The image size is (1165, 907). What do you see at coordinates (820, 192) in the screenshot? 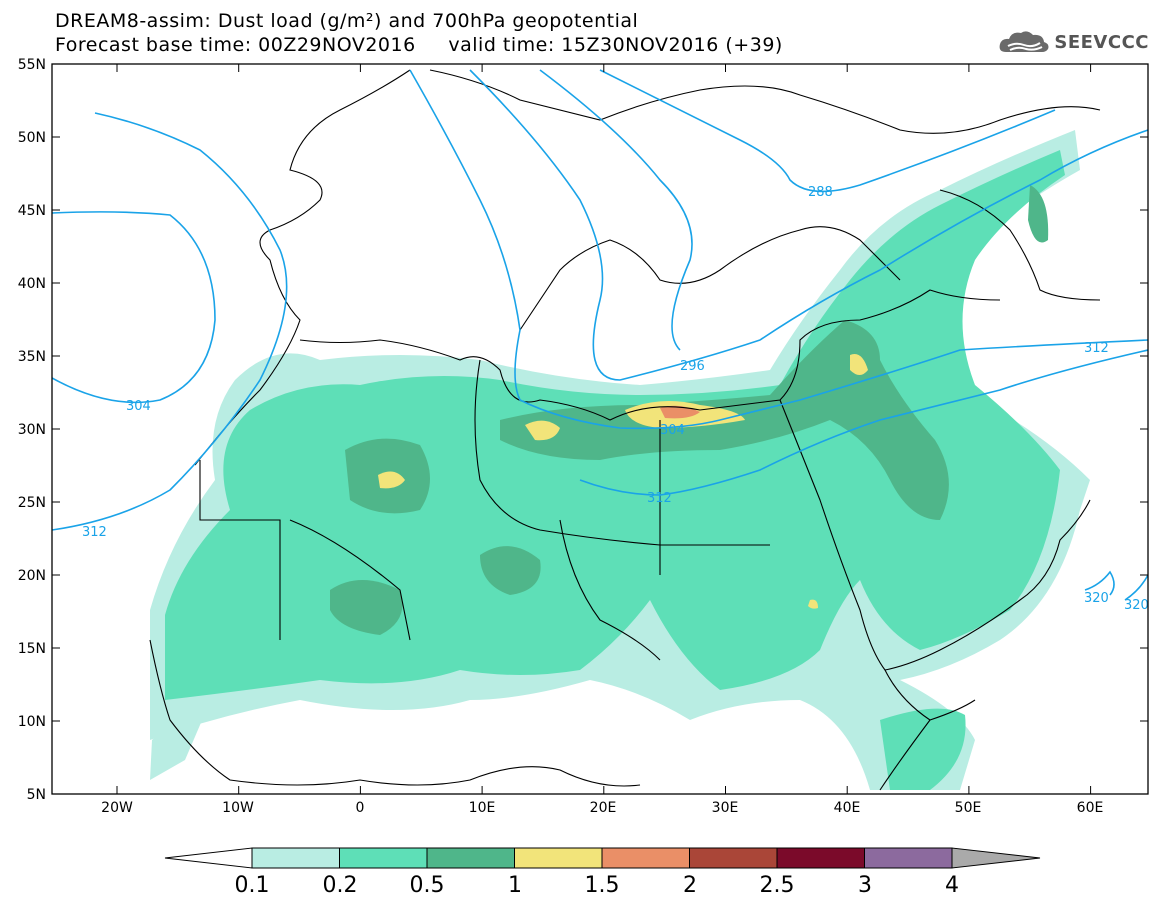
I see `contour-label: 288` at bounding box center [820, 192].